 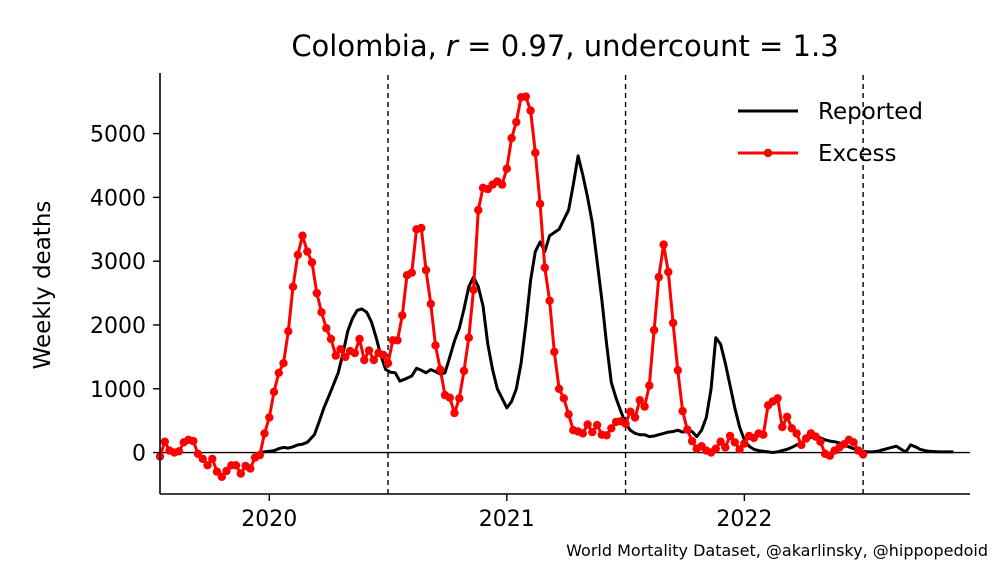 What do you see at coordinates (118, 326) in the screenshot?
I see `y-tick-label-2: 2000` at bounding box center [118, 326].